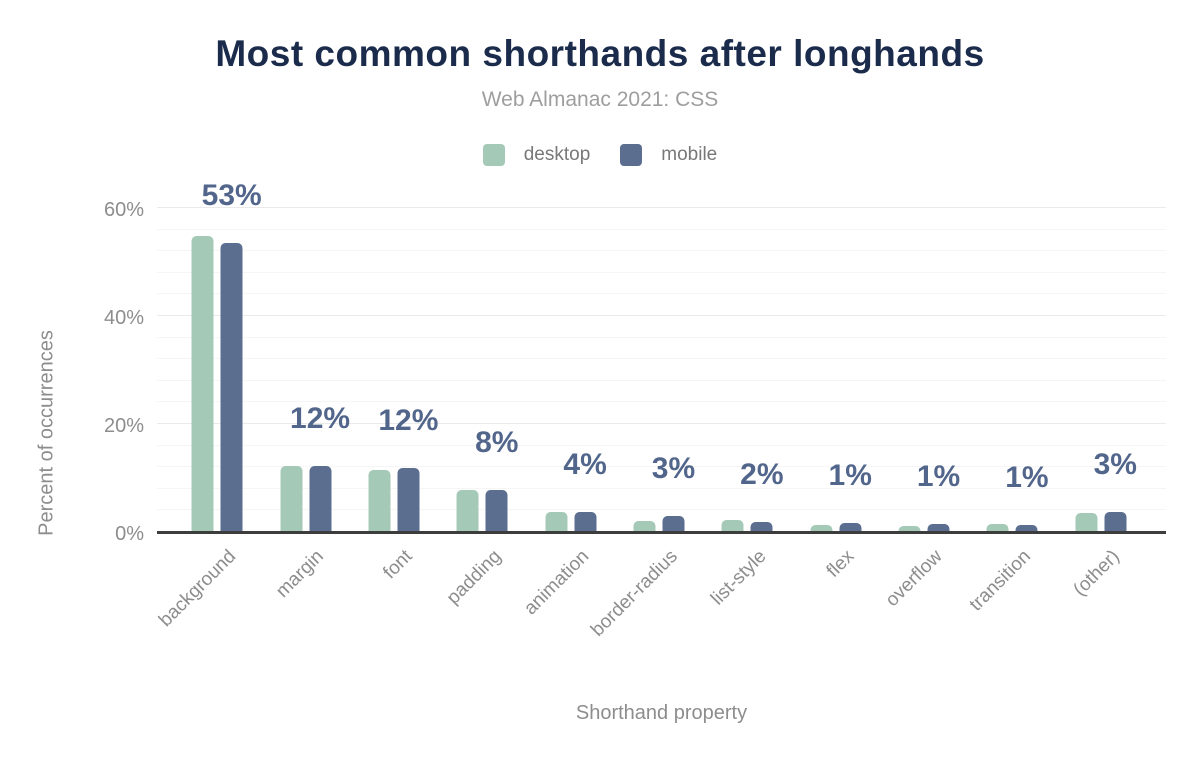 The width and height of the screenshot is (1200, 776). What do you see at coordinates (600, 155) in the screenshot?
I see `chart-legend: desktop mobile` at bounding box center [600, 155].